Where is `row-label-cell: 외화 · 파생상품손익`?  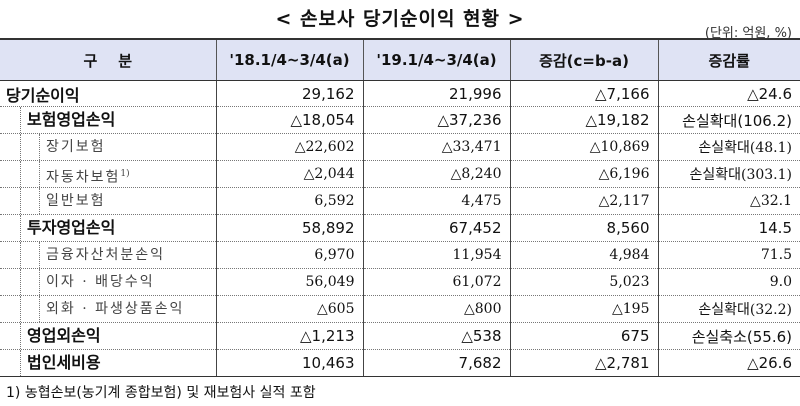 row-label-cell: 외화 · 파생상품손익 is located at coordinates (108, 309).